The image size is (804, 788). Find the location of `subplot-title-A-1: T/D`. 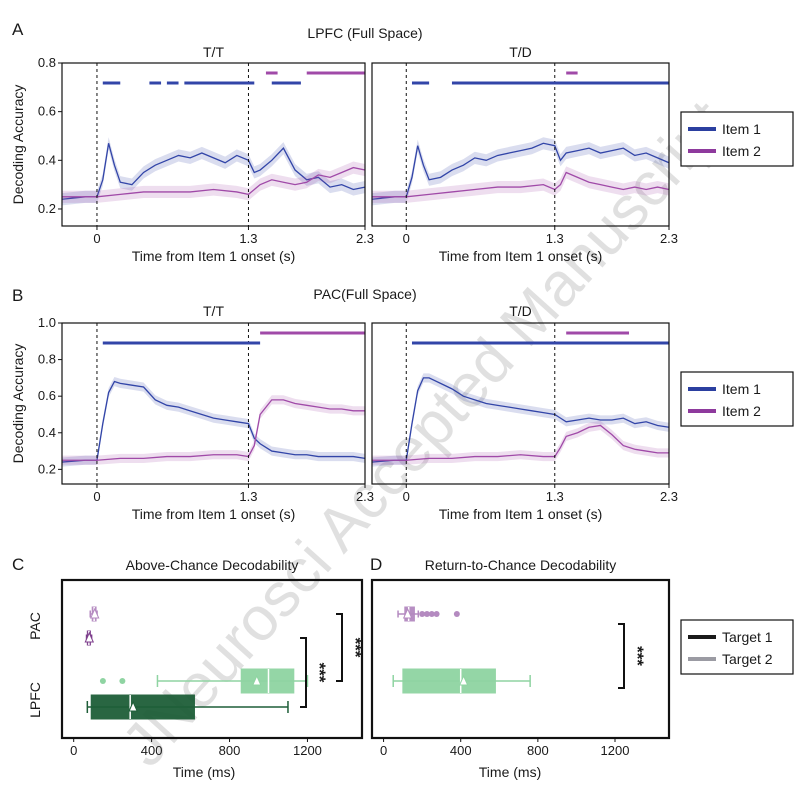

subplot-title-A-1: T/D is located at coordinates (520, 52).